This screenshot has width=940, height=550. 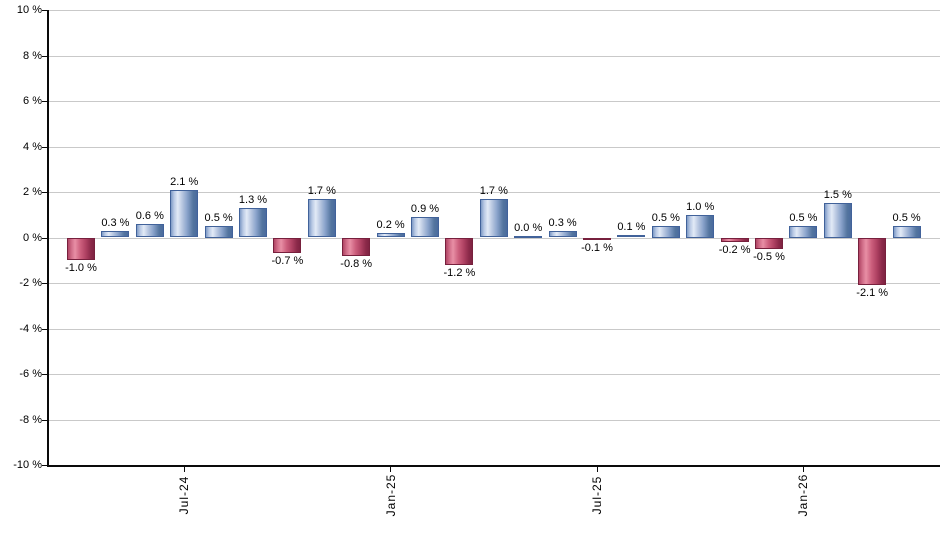 I want to click on bar-value-label: 1.3 %, so click(x=253, y=199).